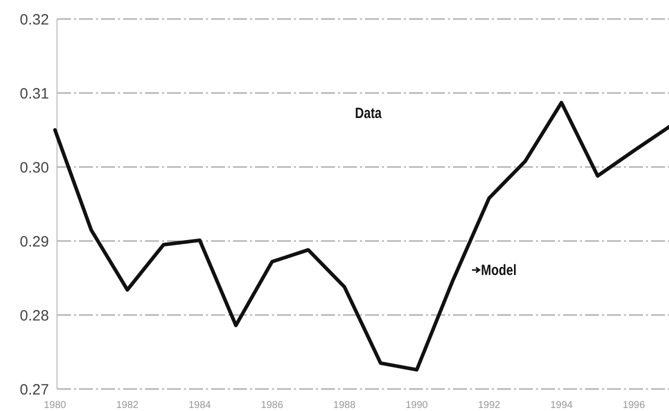  What do you see at coordinates (34, 167) in the screenshot?
I see `y-tick-label: 0.30` at bounding box center [34, 167].